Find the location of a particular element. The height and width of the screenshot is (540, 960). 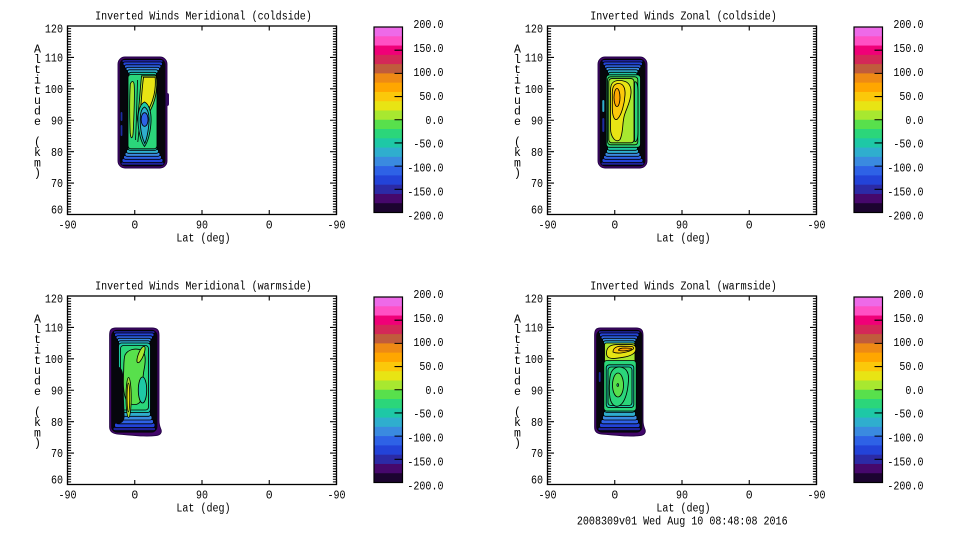

svg-text:Inverted Winds Zonal (coldside: Inverted Winds Zonal (coldside) is located at coordinates (683, 16).